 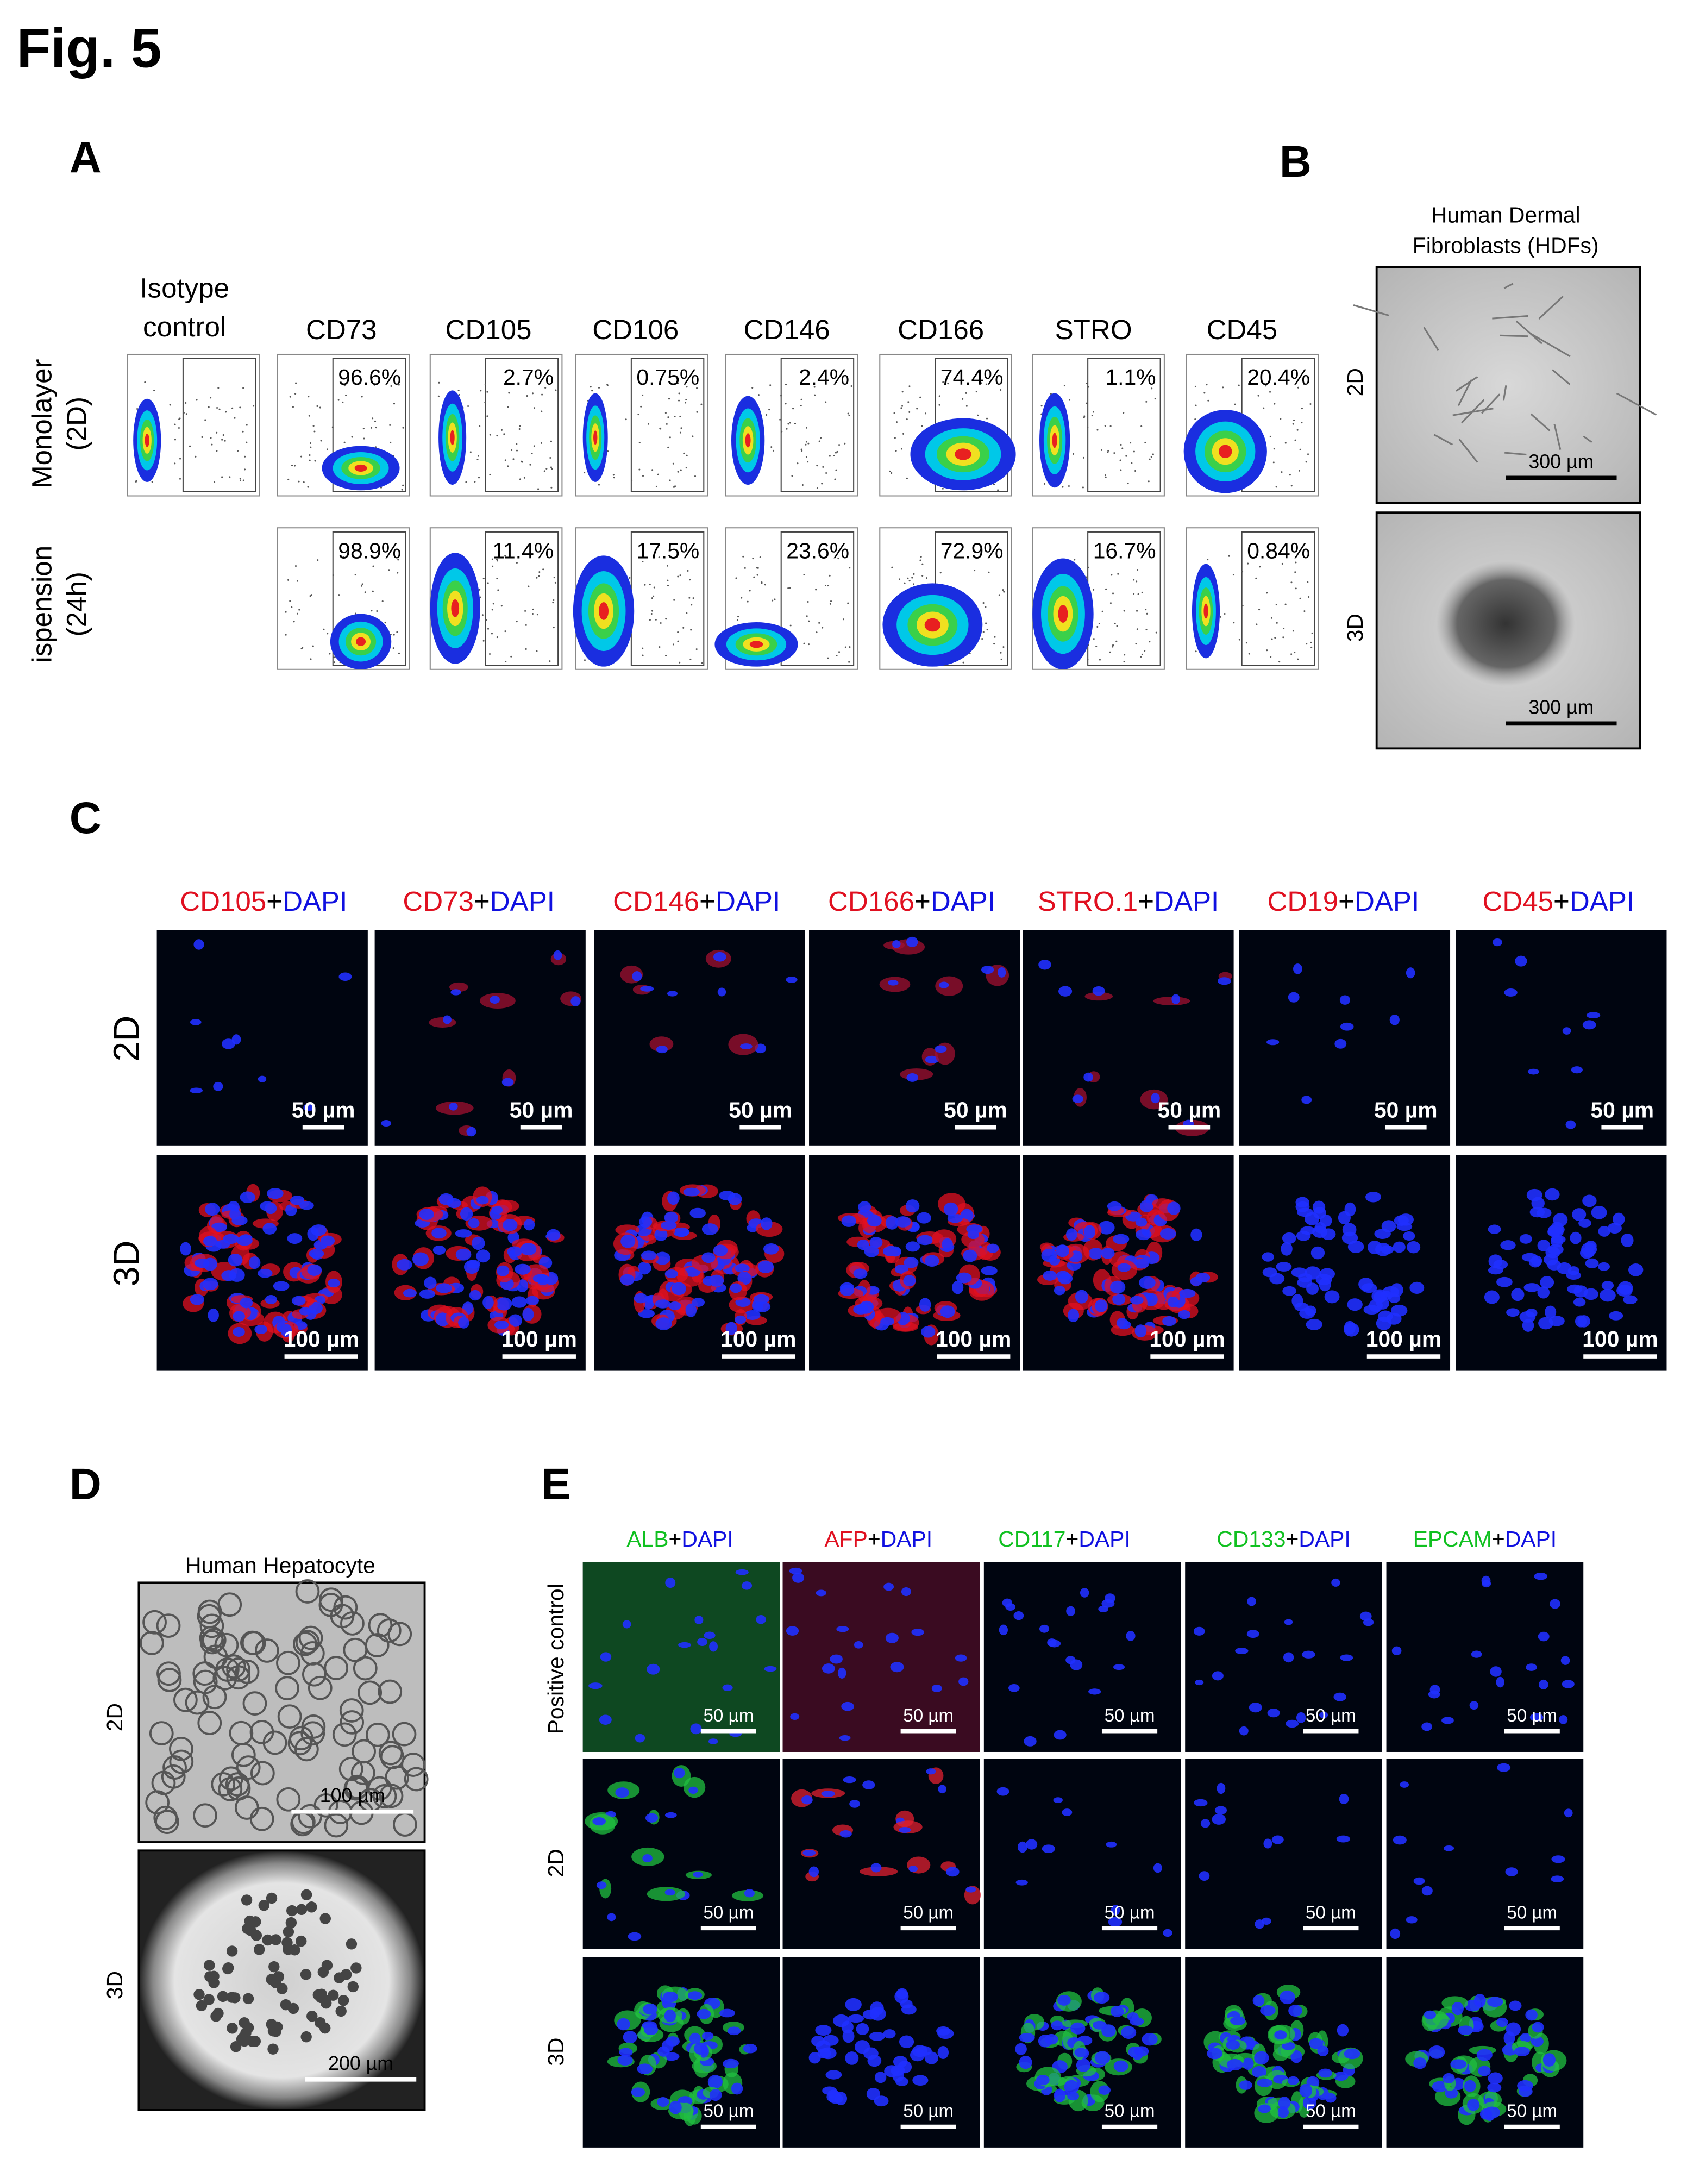 I want to click on scale-bar-label: 300 µm, so click(x=1561, y=461).